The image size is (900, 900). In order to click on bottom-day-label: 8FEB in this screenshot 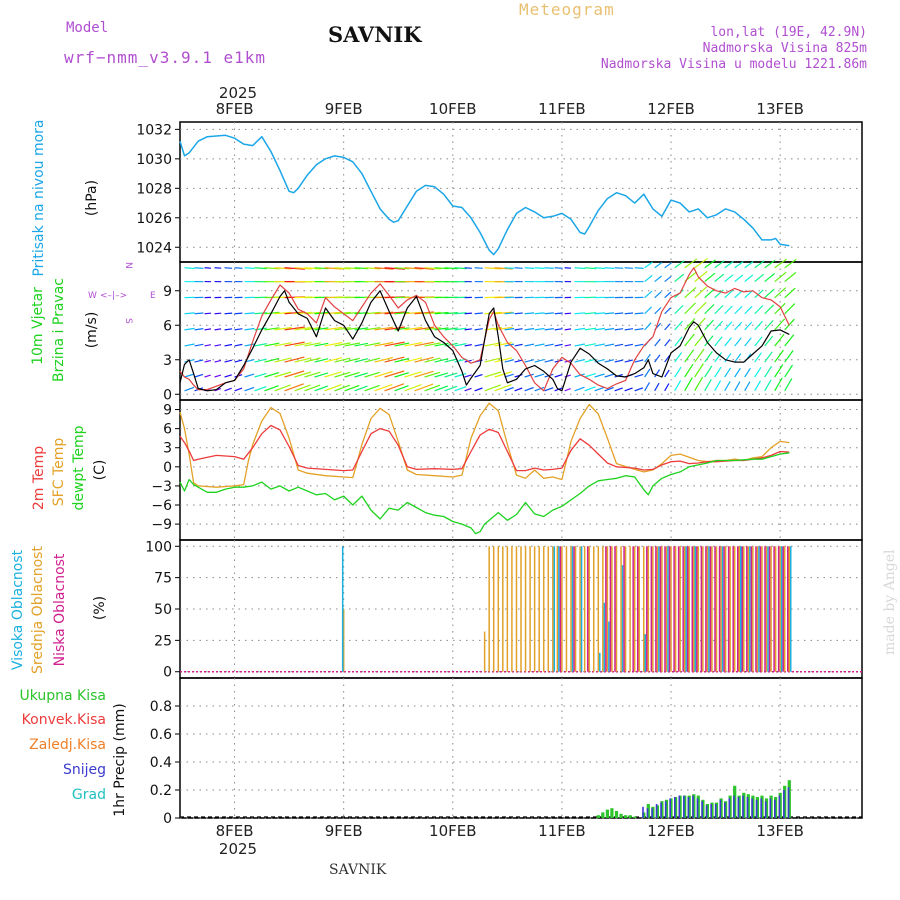, I will do `click(235, 831)`.